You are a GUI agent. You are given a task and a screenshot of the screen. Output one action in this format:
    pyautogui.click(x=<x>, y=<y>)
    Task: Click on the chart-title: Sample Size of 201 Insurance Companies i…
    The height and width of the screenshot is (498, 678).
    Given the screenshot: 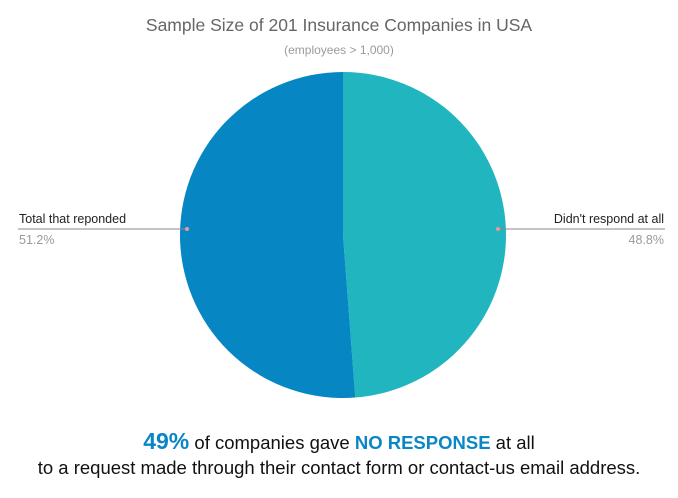 What is the action you would take?
    pyautogui.click(x=339, y=25)
    